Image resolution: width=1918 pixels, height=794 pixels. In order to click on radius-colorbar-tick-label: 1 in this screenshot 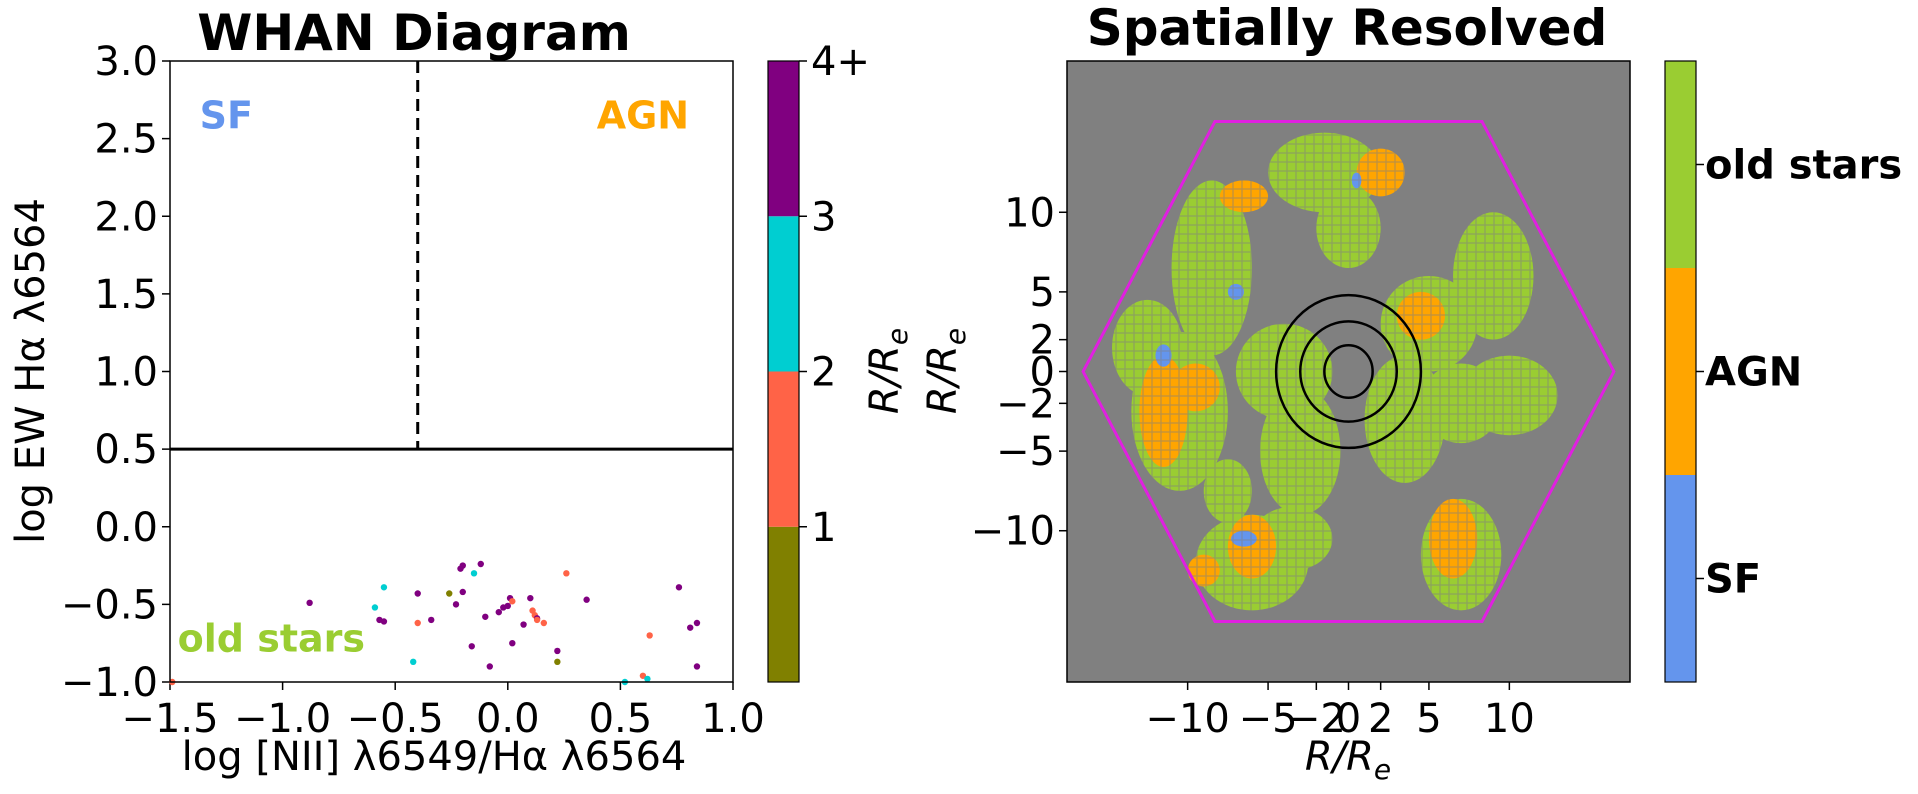, I will do `click(823, 528)`.